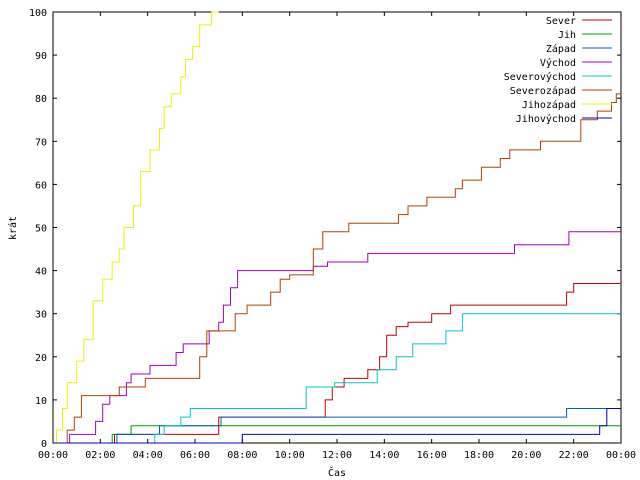  I want to click on x-tick-label: 22:00, so click(574, 455).